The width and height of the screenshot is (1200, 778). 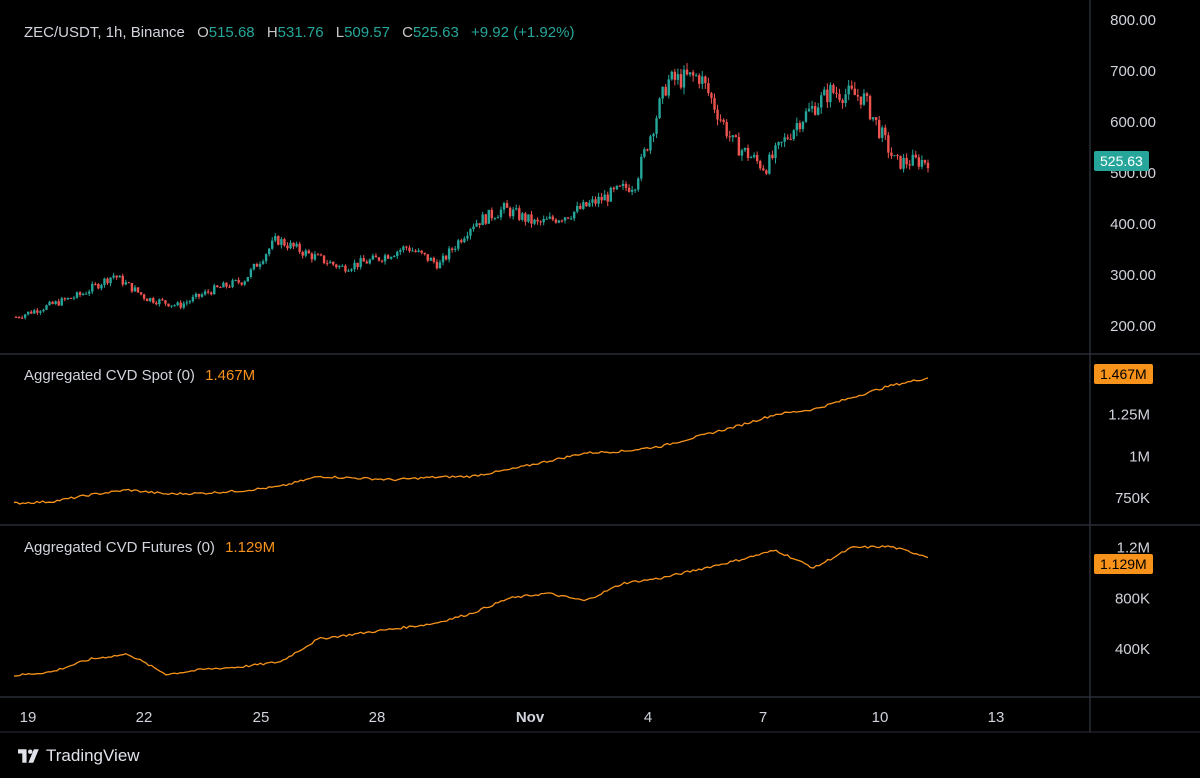 What do you see at coordinates (104, 32) in the screenshot?
I see `symbol-label: ZEC/USDT, 1h, Binance` at bounding box center [104, 32].